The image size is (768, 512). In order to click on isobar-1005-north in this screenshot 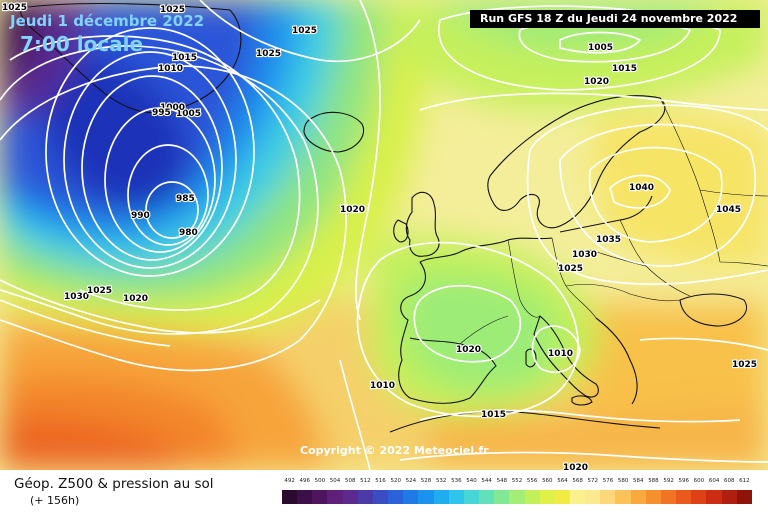, I will do `click(600, 42)`.